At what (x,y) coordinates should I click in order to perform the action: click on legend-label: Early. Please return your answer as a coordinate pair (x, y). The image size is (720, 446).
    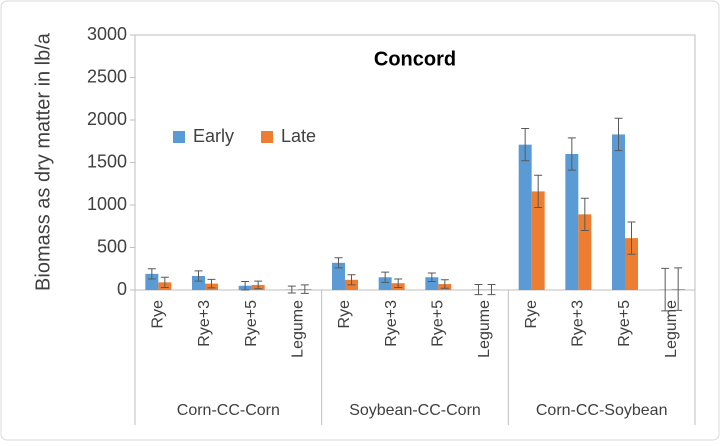
    Looking at the image, I should click on (213, 136).